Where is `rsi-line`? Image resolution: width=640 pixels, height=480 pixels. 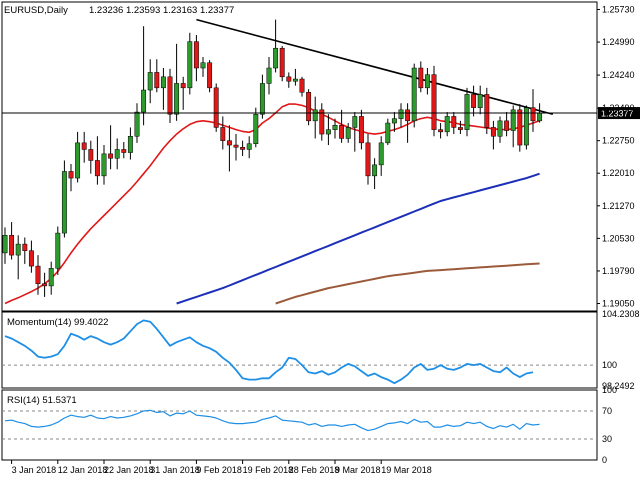
rsi-line is located at coordinates (272, 420).